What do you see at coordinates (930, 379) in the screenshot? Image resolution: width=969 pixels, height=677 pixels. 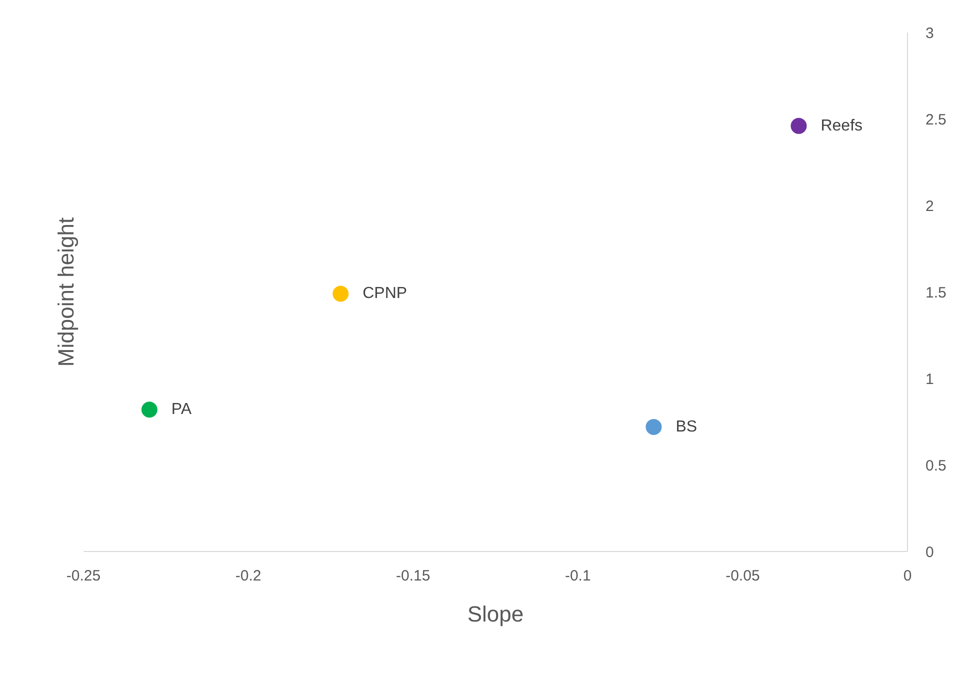 I see `y-tick-label: 1` at bounding box center [930, 379].